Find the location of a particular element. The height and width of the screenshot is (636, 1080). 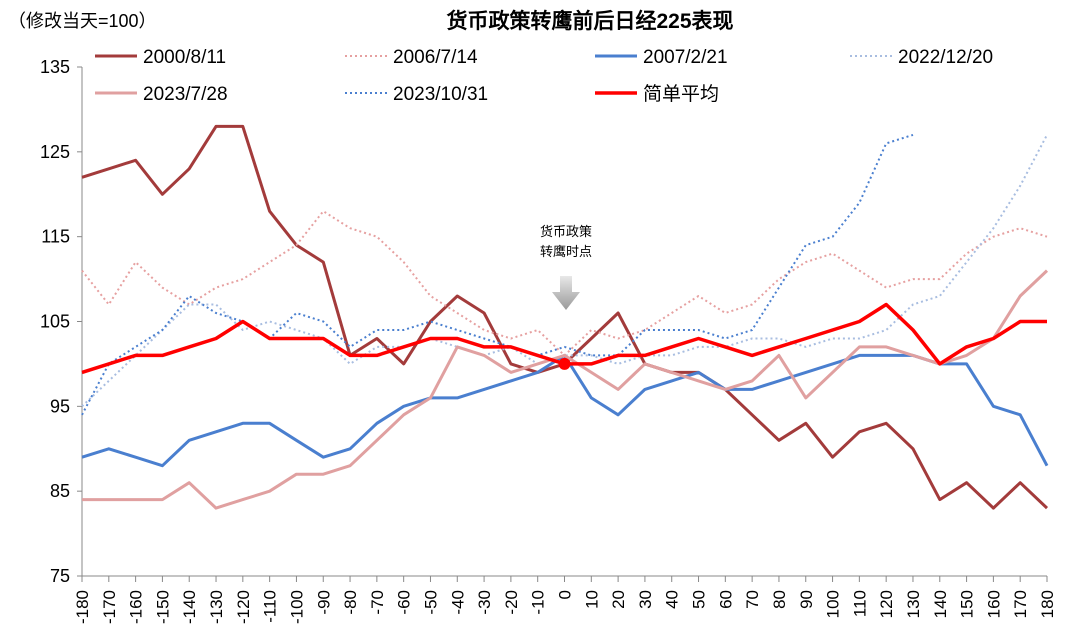

x-tick-label: 170 is located at coordinates (1020, 604).